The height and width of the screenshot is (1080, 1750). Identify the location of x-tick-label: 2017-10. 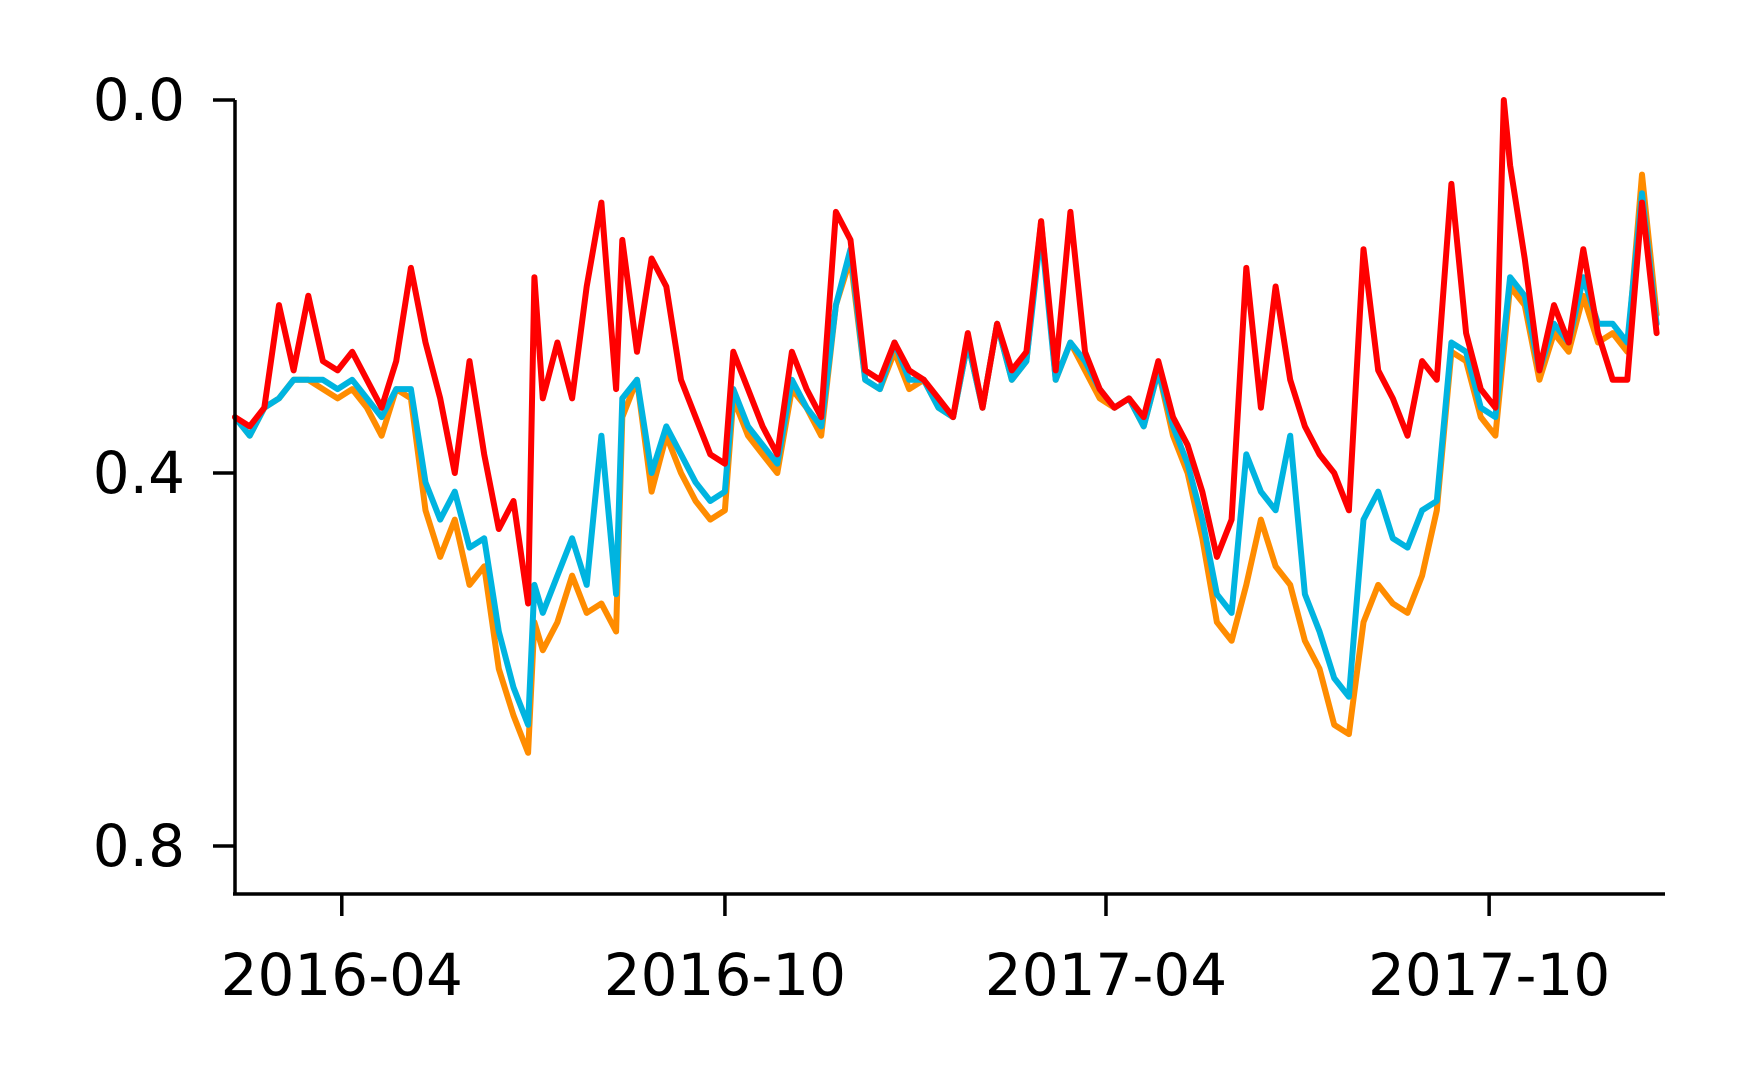
(1489, 975).